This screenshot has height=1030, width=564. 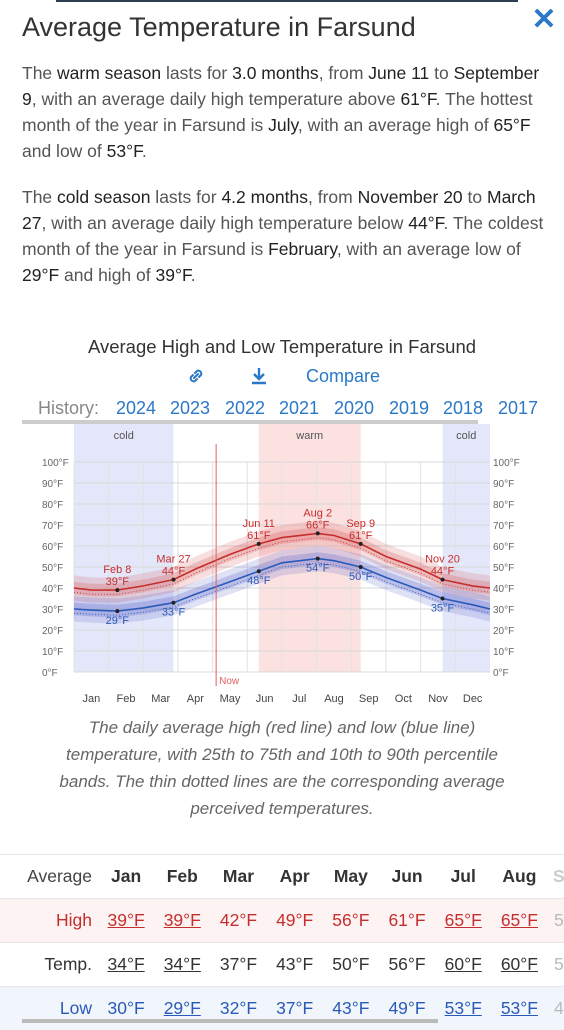 I want to click on x-tick-label: Sep, so click(x=369, y=699).